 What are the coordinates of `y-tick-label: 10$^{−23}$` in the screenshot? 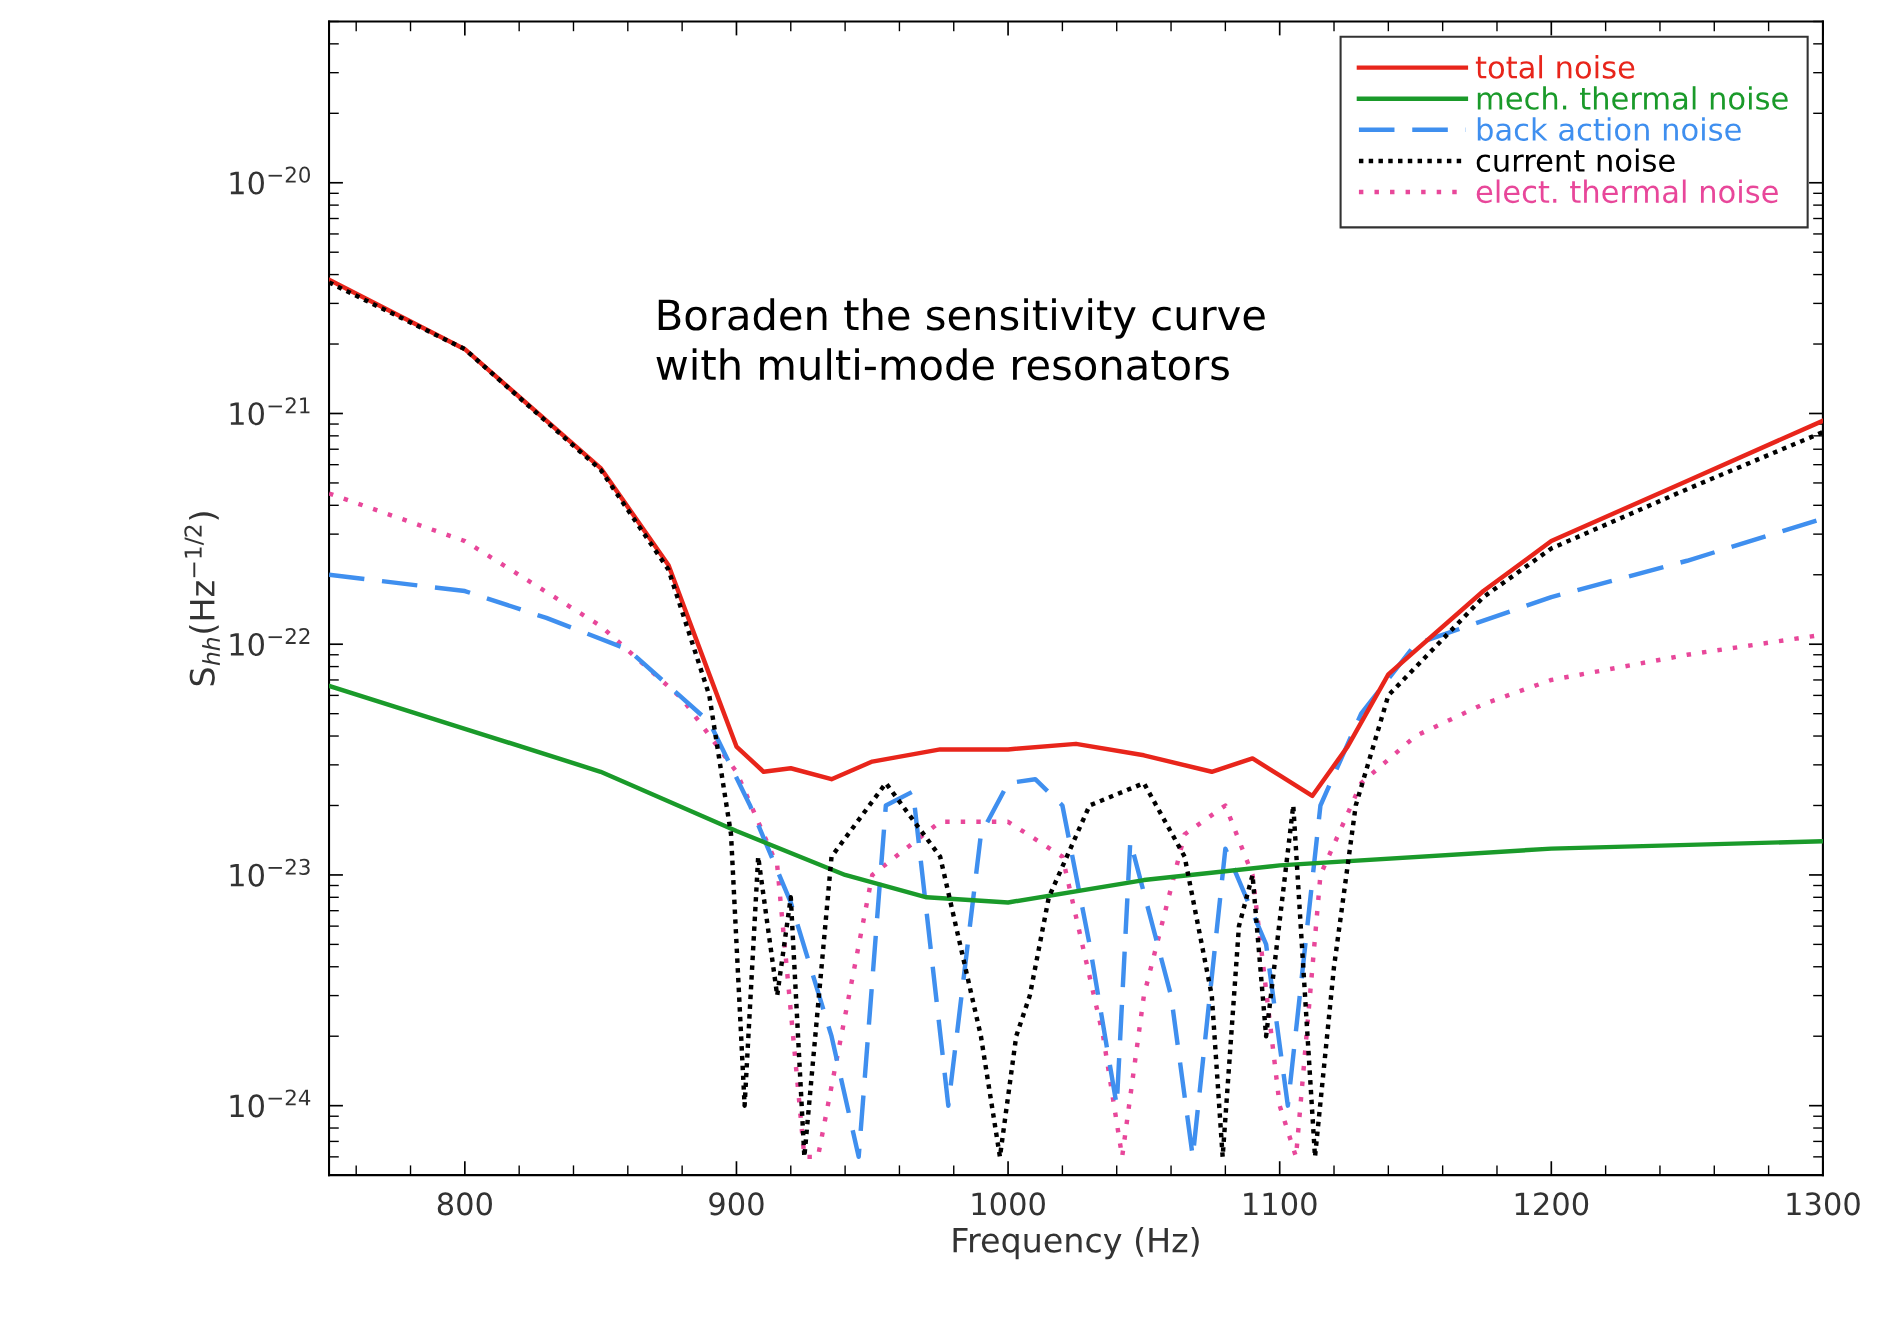 It's located at (270, 872).